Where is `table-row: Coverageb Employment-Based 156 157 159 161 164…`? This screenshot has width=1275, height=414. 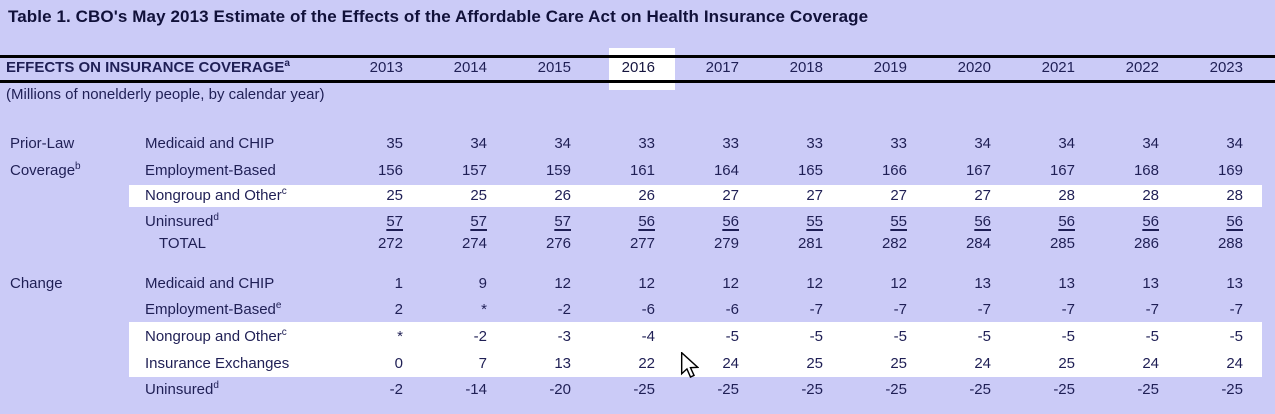
table-row: Coverageb Employment-Based 156 157 159 161 164… is located at coordinates (637, 171).